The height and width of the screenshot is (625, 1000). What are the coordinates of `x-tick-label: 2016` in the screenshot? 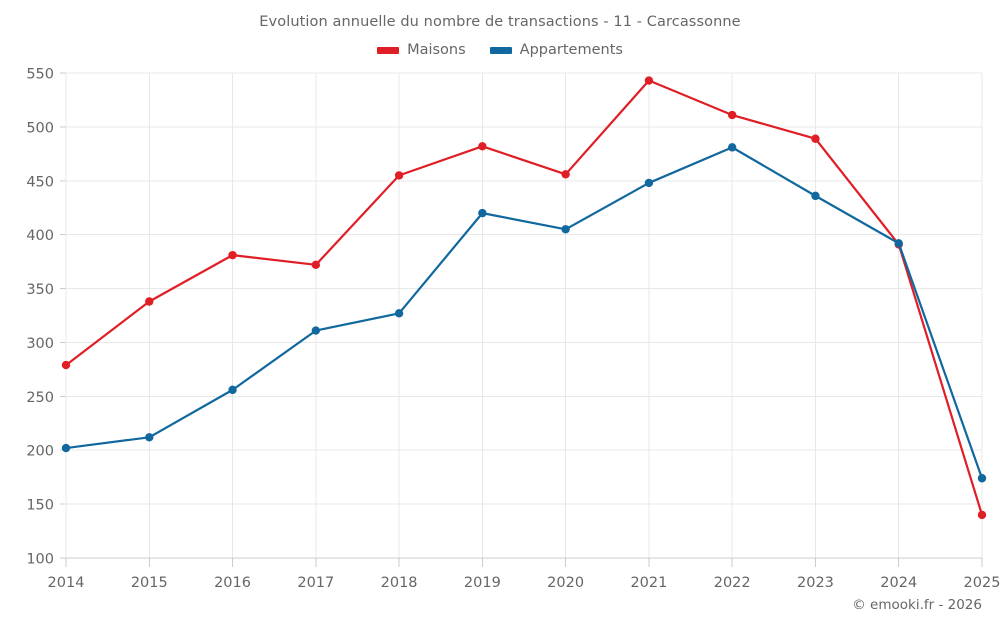 It's located at (232, 583).